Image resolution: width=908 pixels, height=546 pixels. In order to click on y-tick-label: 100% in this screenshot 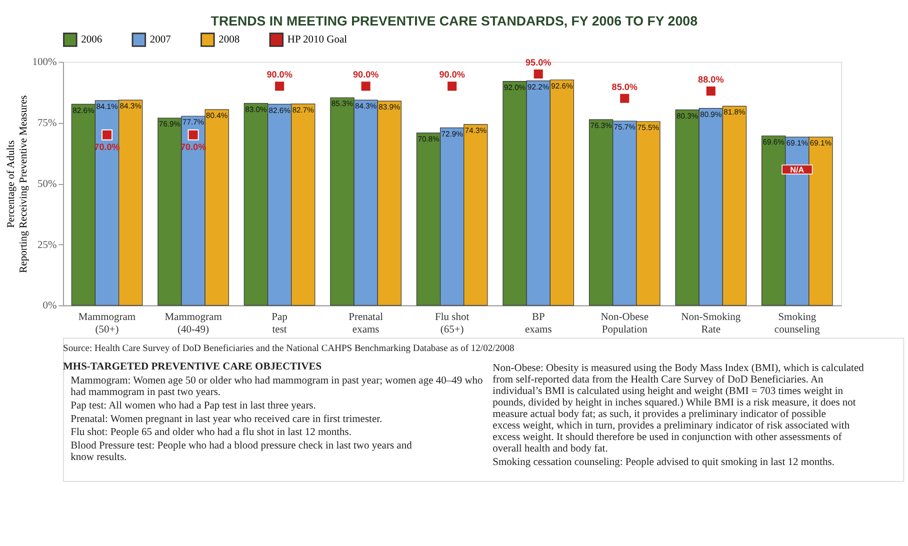, I will do `click(45, 62)`.